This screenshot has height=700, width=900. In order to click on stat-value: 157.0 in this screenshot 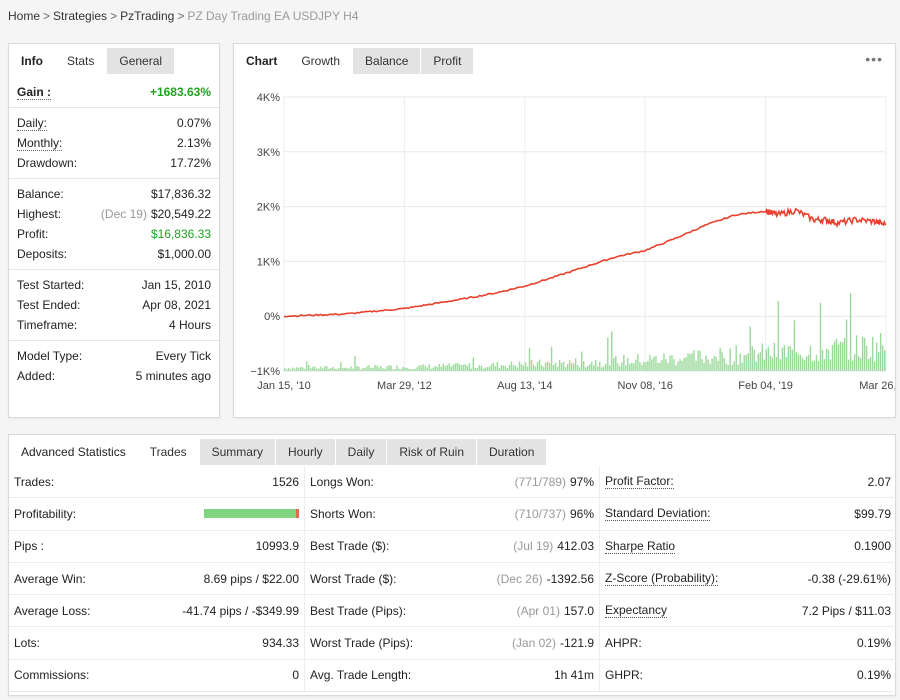, I will do `click(578, 610)`.